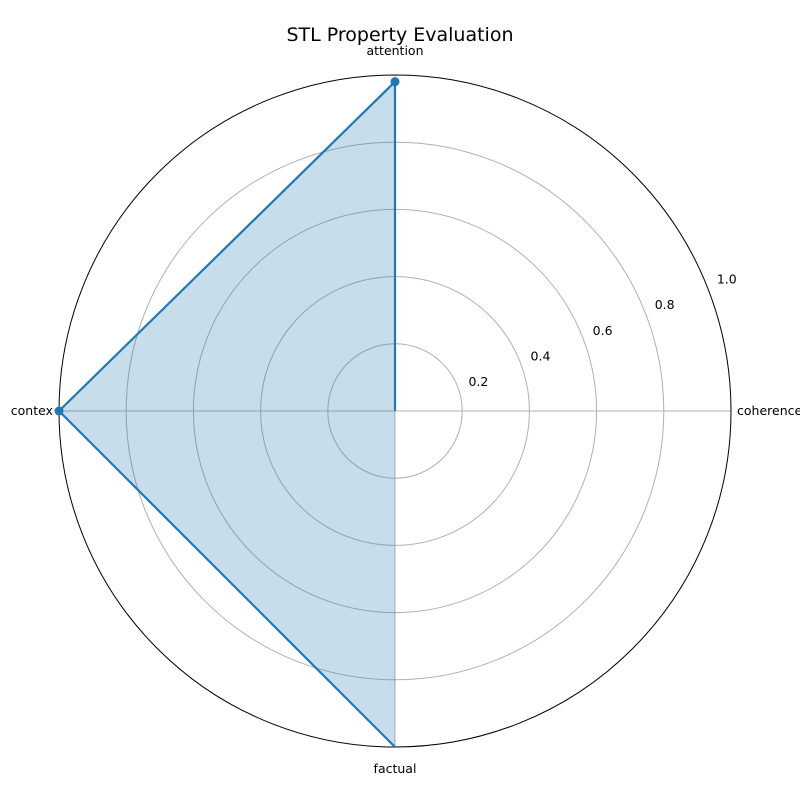 The width and height of the screenshot is (800, 800). What do you see at coordinates (400, 35) in the screenshot?
I see `chart-title: STL Property Evaluation` at bounding box center [400, 35].